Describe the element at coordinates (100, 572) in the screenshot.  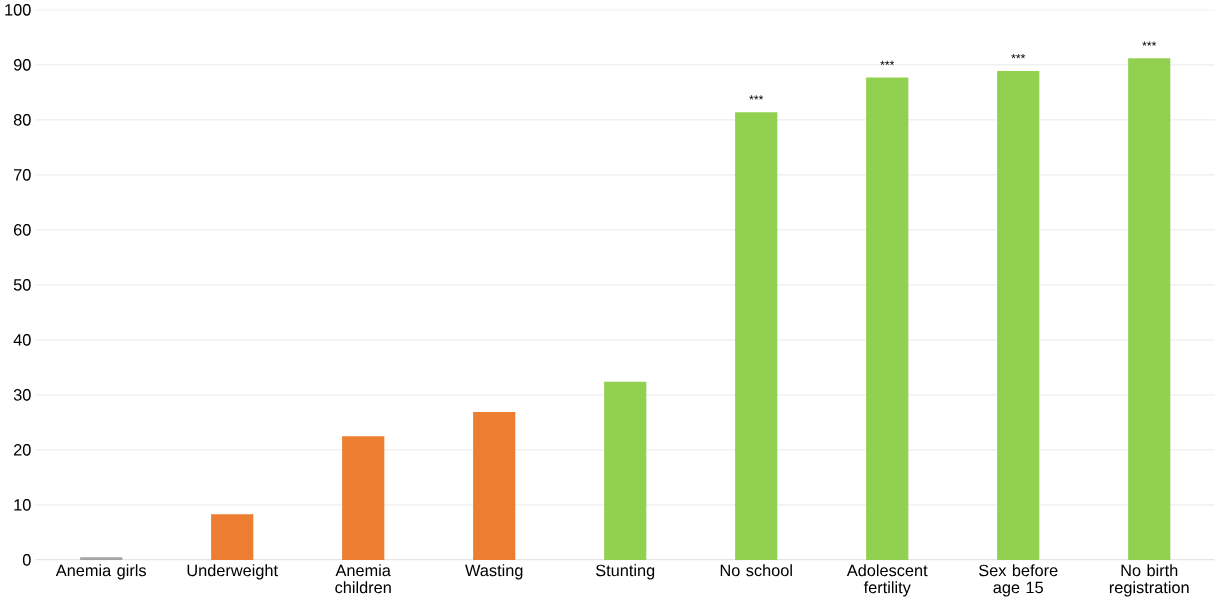
I see `x-tick-label: Anemia girls` at that location.